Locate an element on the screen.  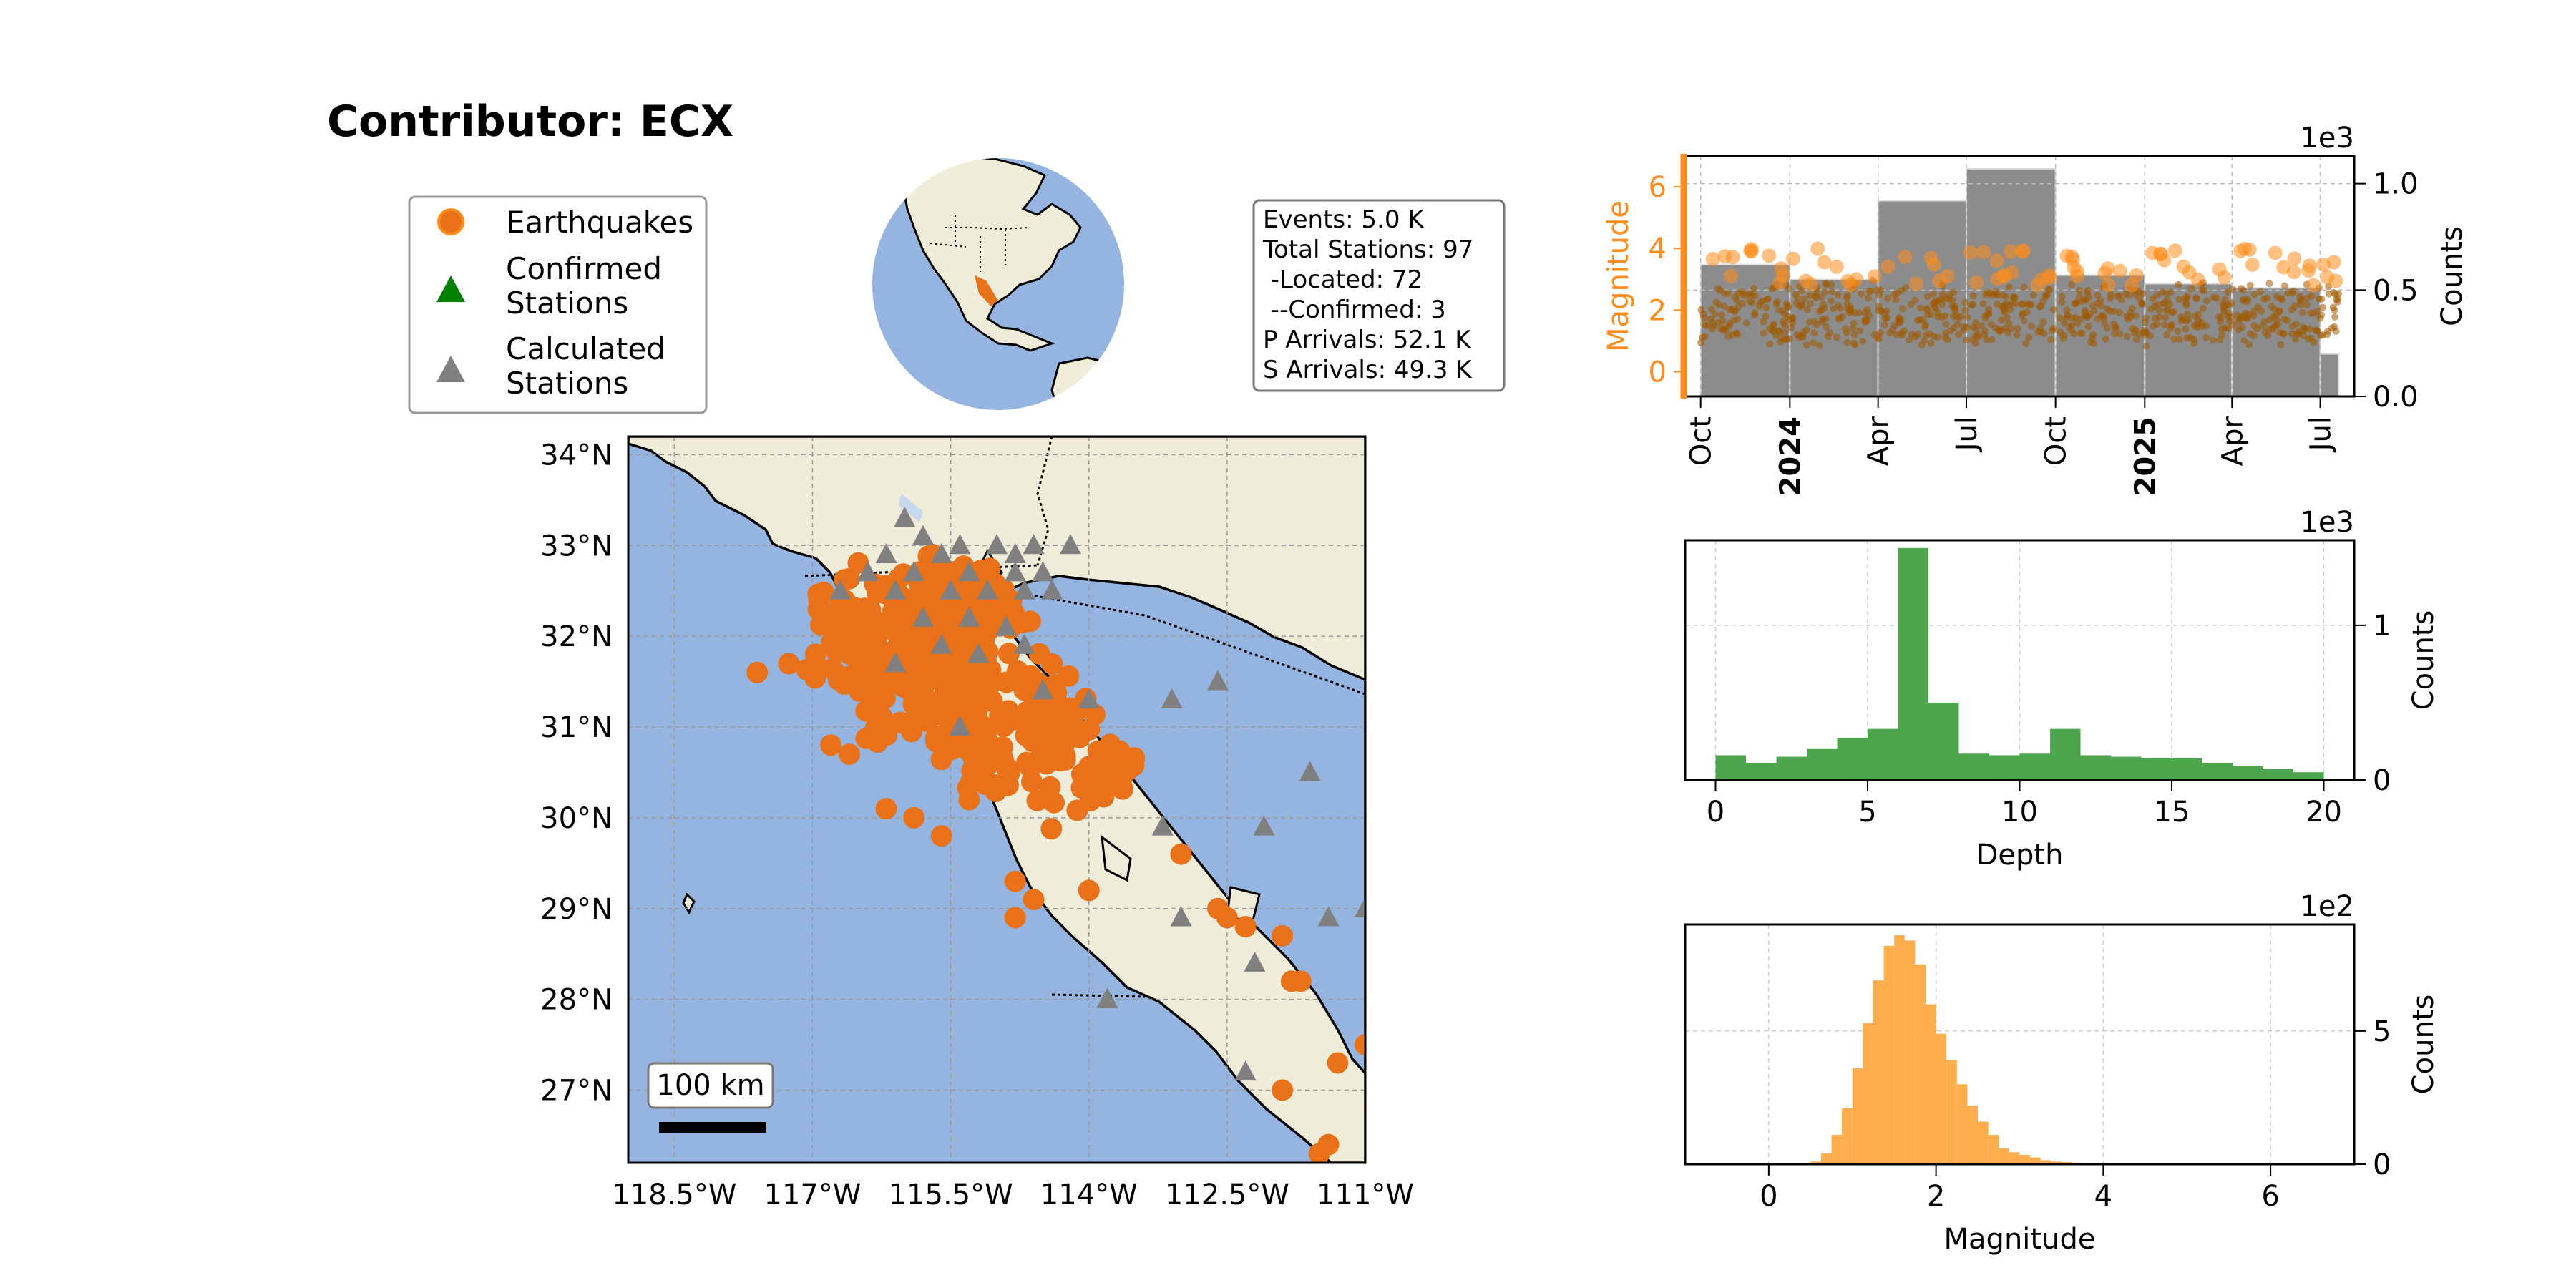
magnitude-y-tick-label: 0 is located at coordinates (2382, 1164).